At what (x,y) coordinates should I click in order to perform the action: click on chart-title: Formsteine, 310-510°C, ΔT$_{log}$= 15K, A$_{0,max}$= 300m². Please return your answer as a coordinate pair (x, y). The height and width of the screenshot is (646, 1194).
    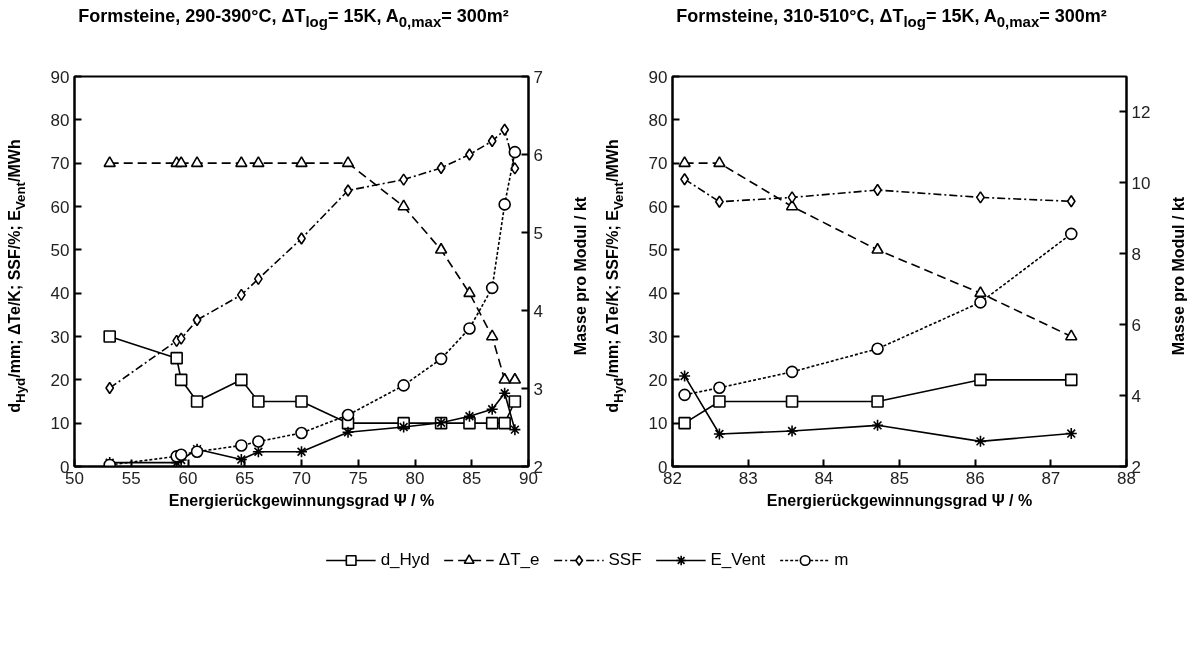
    Looking at the image, I should click on (891, 18).